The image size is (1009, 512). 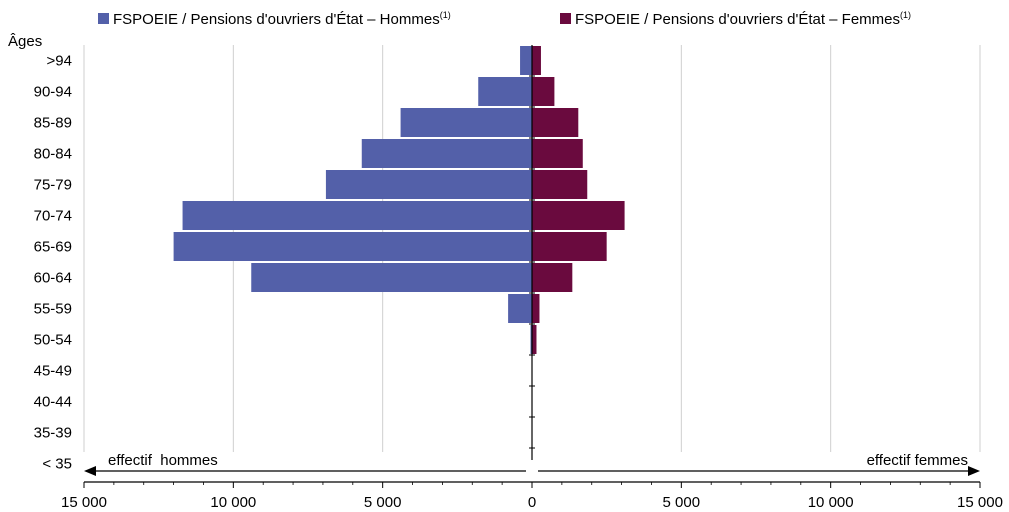 What do you see at coordinates (53, 123) in the screenshot?
I see `y-label-2: 85-89` at bounding box center [53, 123].